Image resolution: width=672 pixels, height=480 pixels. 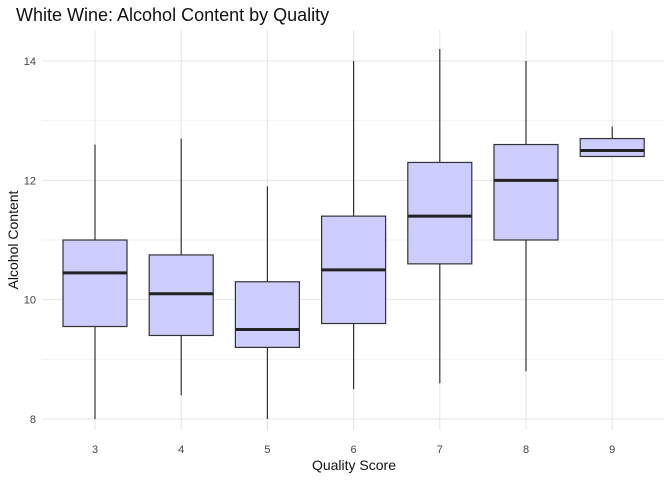 I want to click on x-axis-title: Quality Score, so click(x=354, y=465).